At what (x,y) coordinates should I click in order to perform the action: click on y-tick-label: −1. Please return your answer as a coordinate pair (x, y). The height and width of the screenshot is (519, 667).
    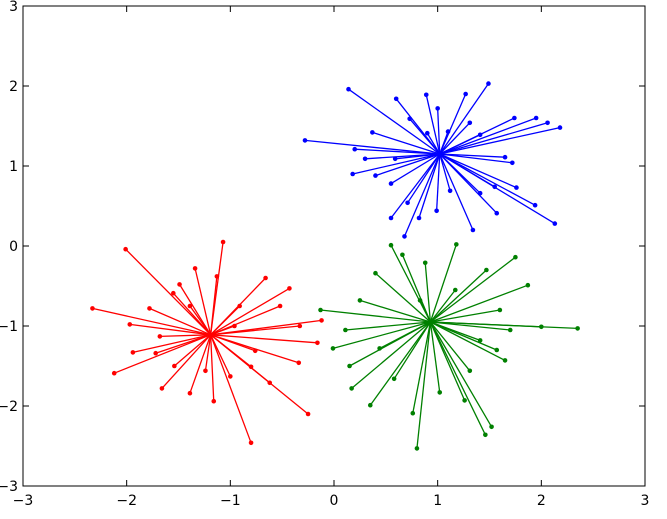
    Looking at the image, I should click on (9, 327).